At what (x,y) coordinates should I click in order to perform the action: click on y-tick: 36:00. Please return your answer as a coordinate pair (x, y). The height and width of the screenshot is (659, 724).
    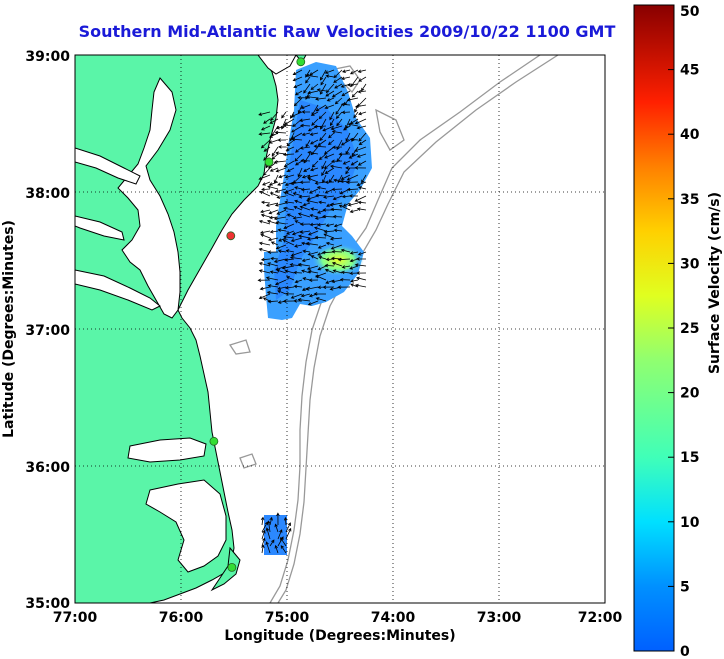
    Looking at the image, I should click on (47, 468).